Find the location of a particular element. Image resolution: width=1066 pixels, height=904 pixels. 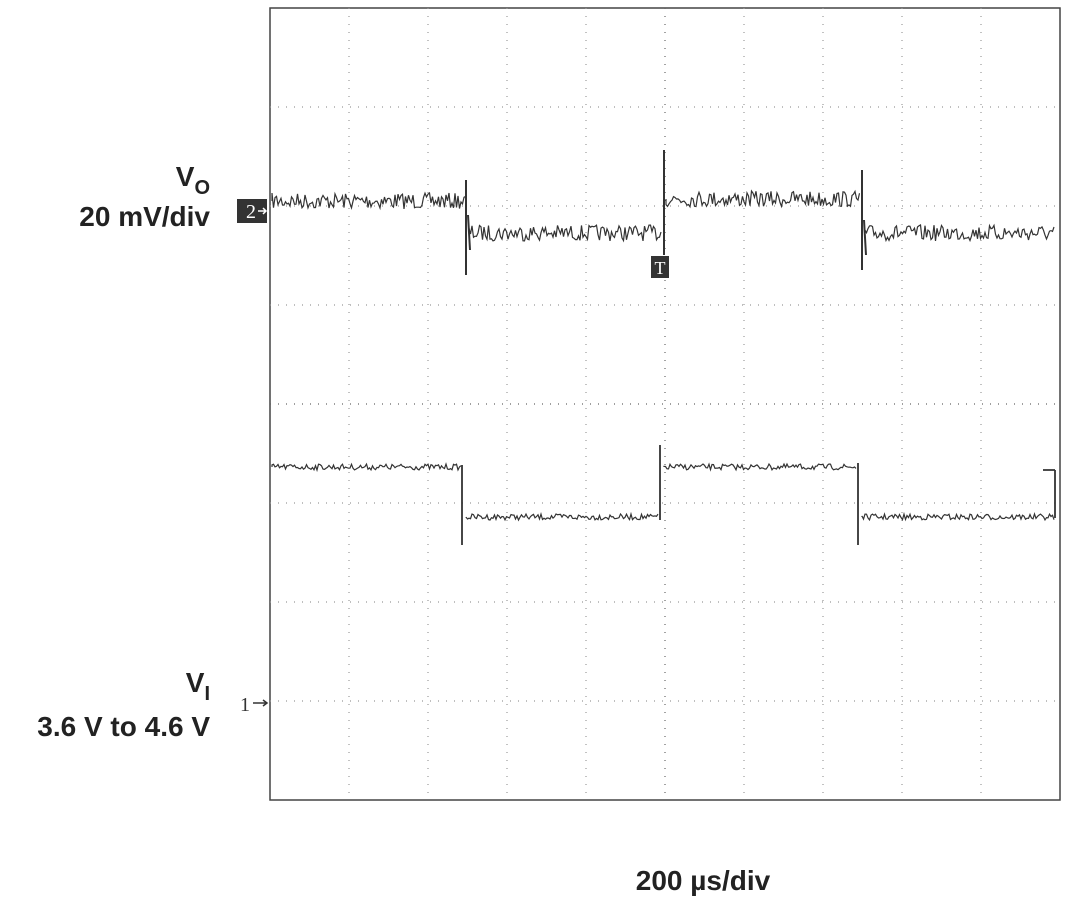

trigger-marker: T is located at coordinates (660, 268).